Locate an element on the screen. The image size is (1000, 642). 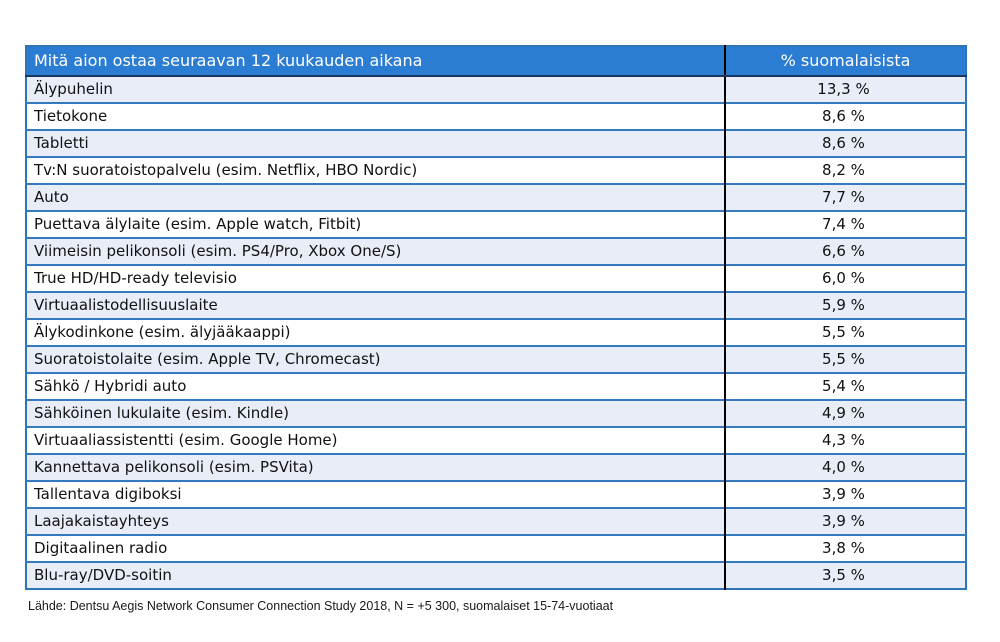
table-row: Virtuaalistodellisuuslaite 5,9 % is located at coordinates (496, 305).